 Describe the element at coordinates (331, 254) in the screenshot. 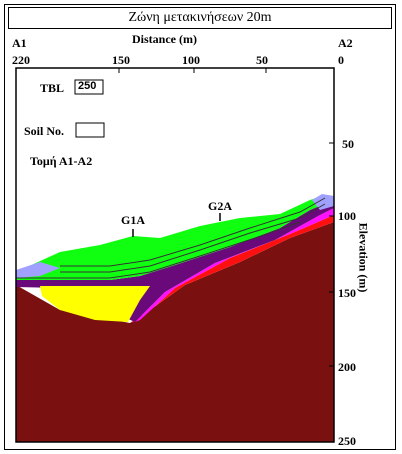

I see `y-axis-ticks` at that location.